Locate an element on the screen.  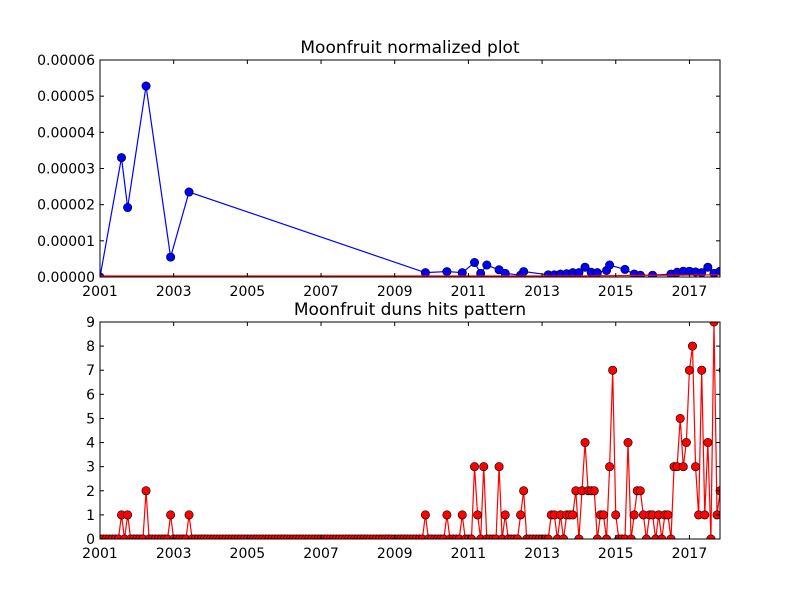
y-tick-label: 0 is located at coordinates (90, 540).